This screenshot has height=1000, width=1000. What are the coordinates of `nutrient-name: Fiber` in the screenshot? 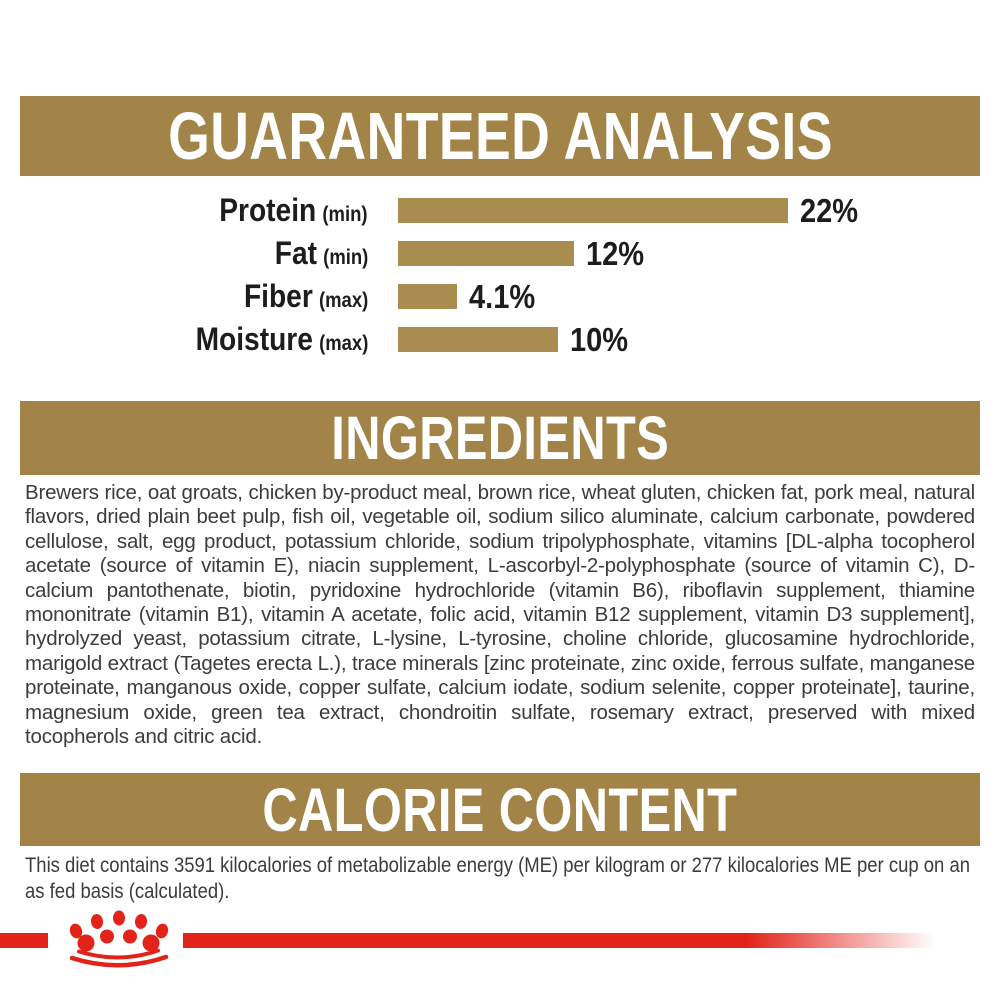 It's located at (278, 296).